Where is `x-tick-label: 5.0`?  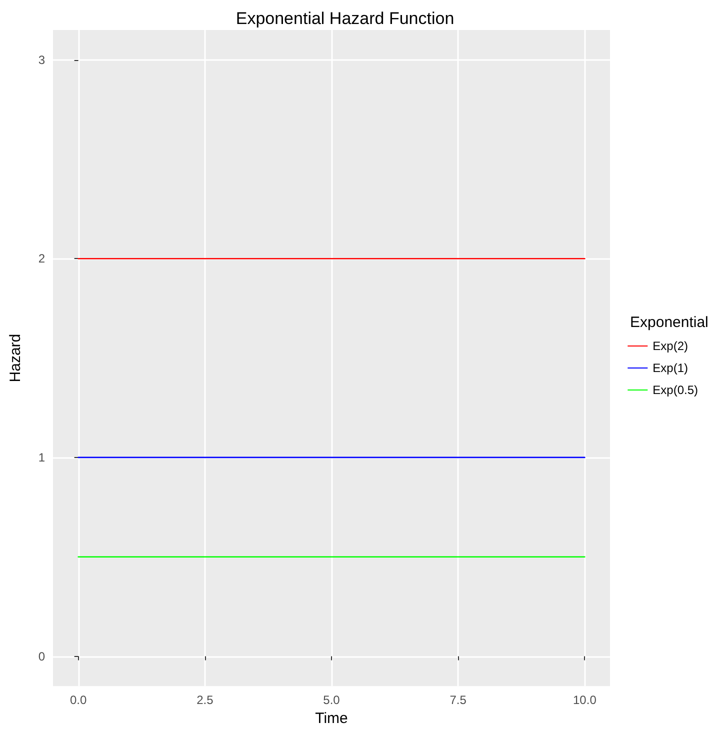
x-tick-label: 5.0 is located at coordinates (331, 700).